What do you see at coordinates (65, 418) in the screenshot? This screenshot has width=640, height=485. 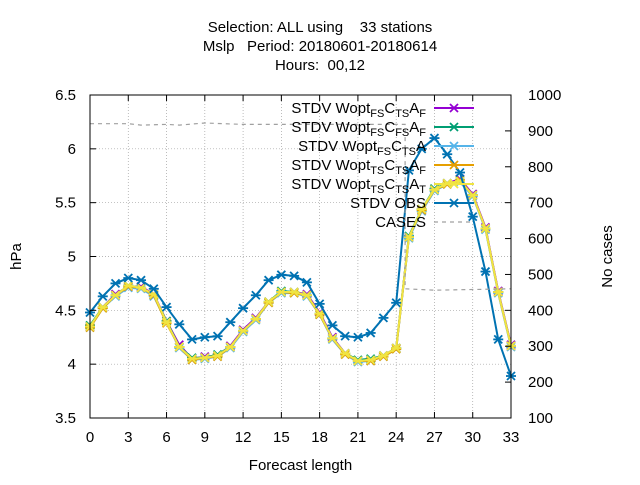 I see `y-tick-label: 3.5` at bounding box center [65, 418].